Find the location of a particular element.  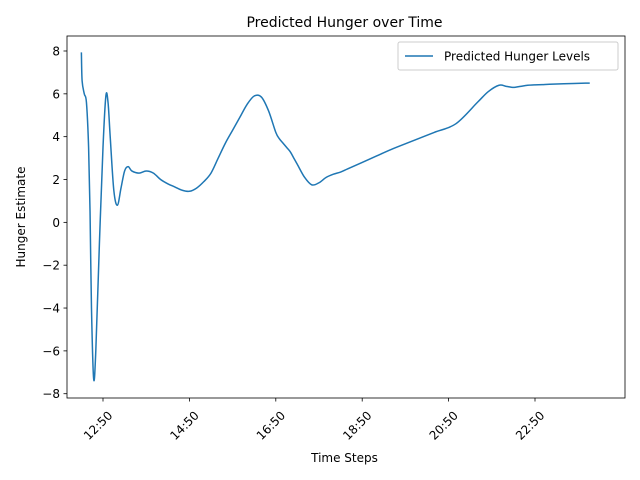

y-tick-label: 2 is located at coordinates (56, 180).